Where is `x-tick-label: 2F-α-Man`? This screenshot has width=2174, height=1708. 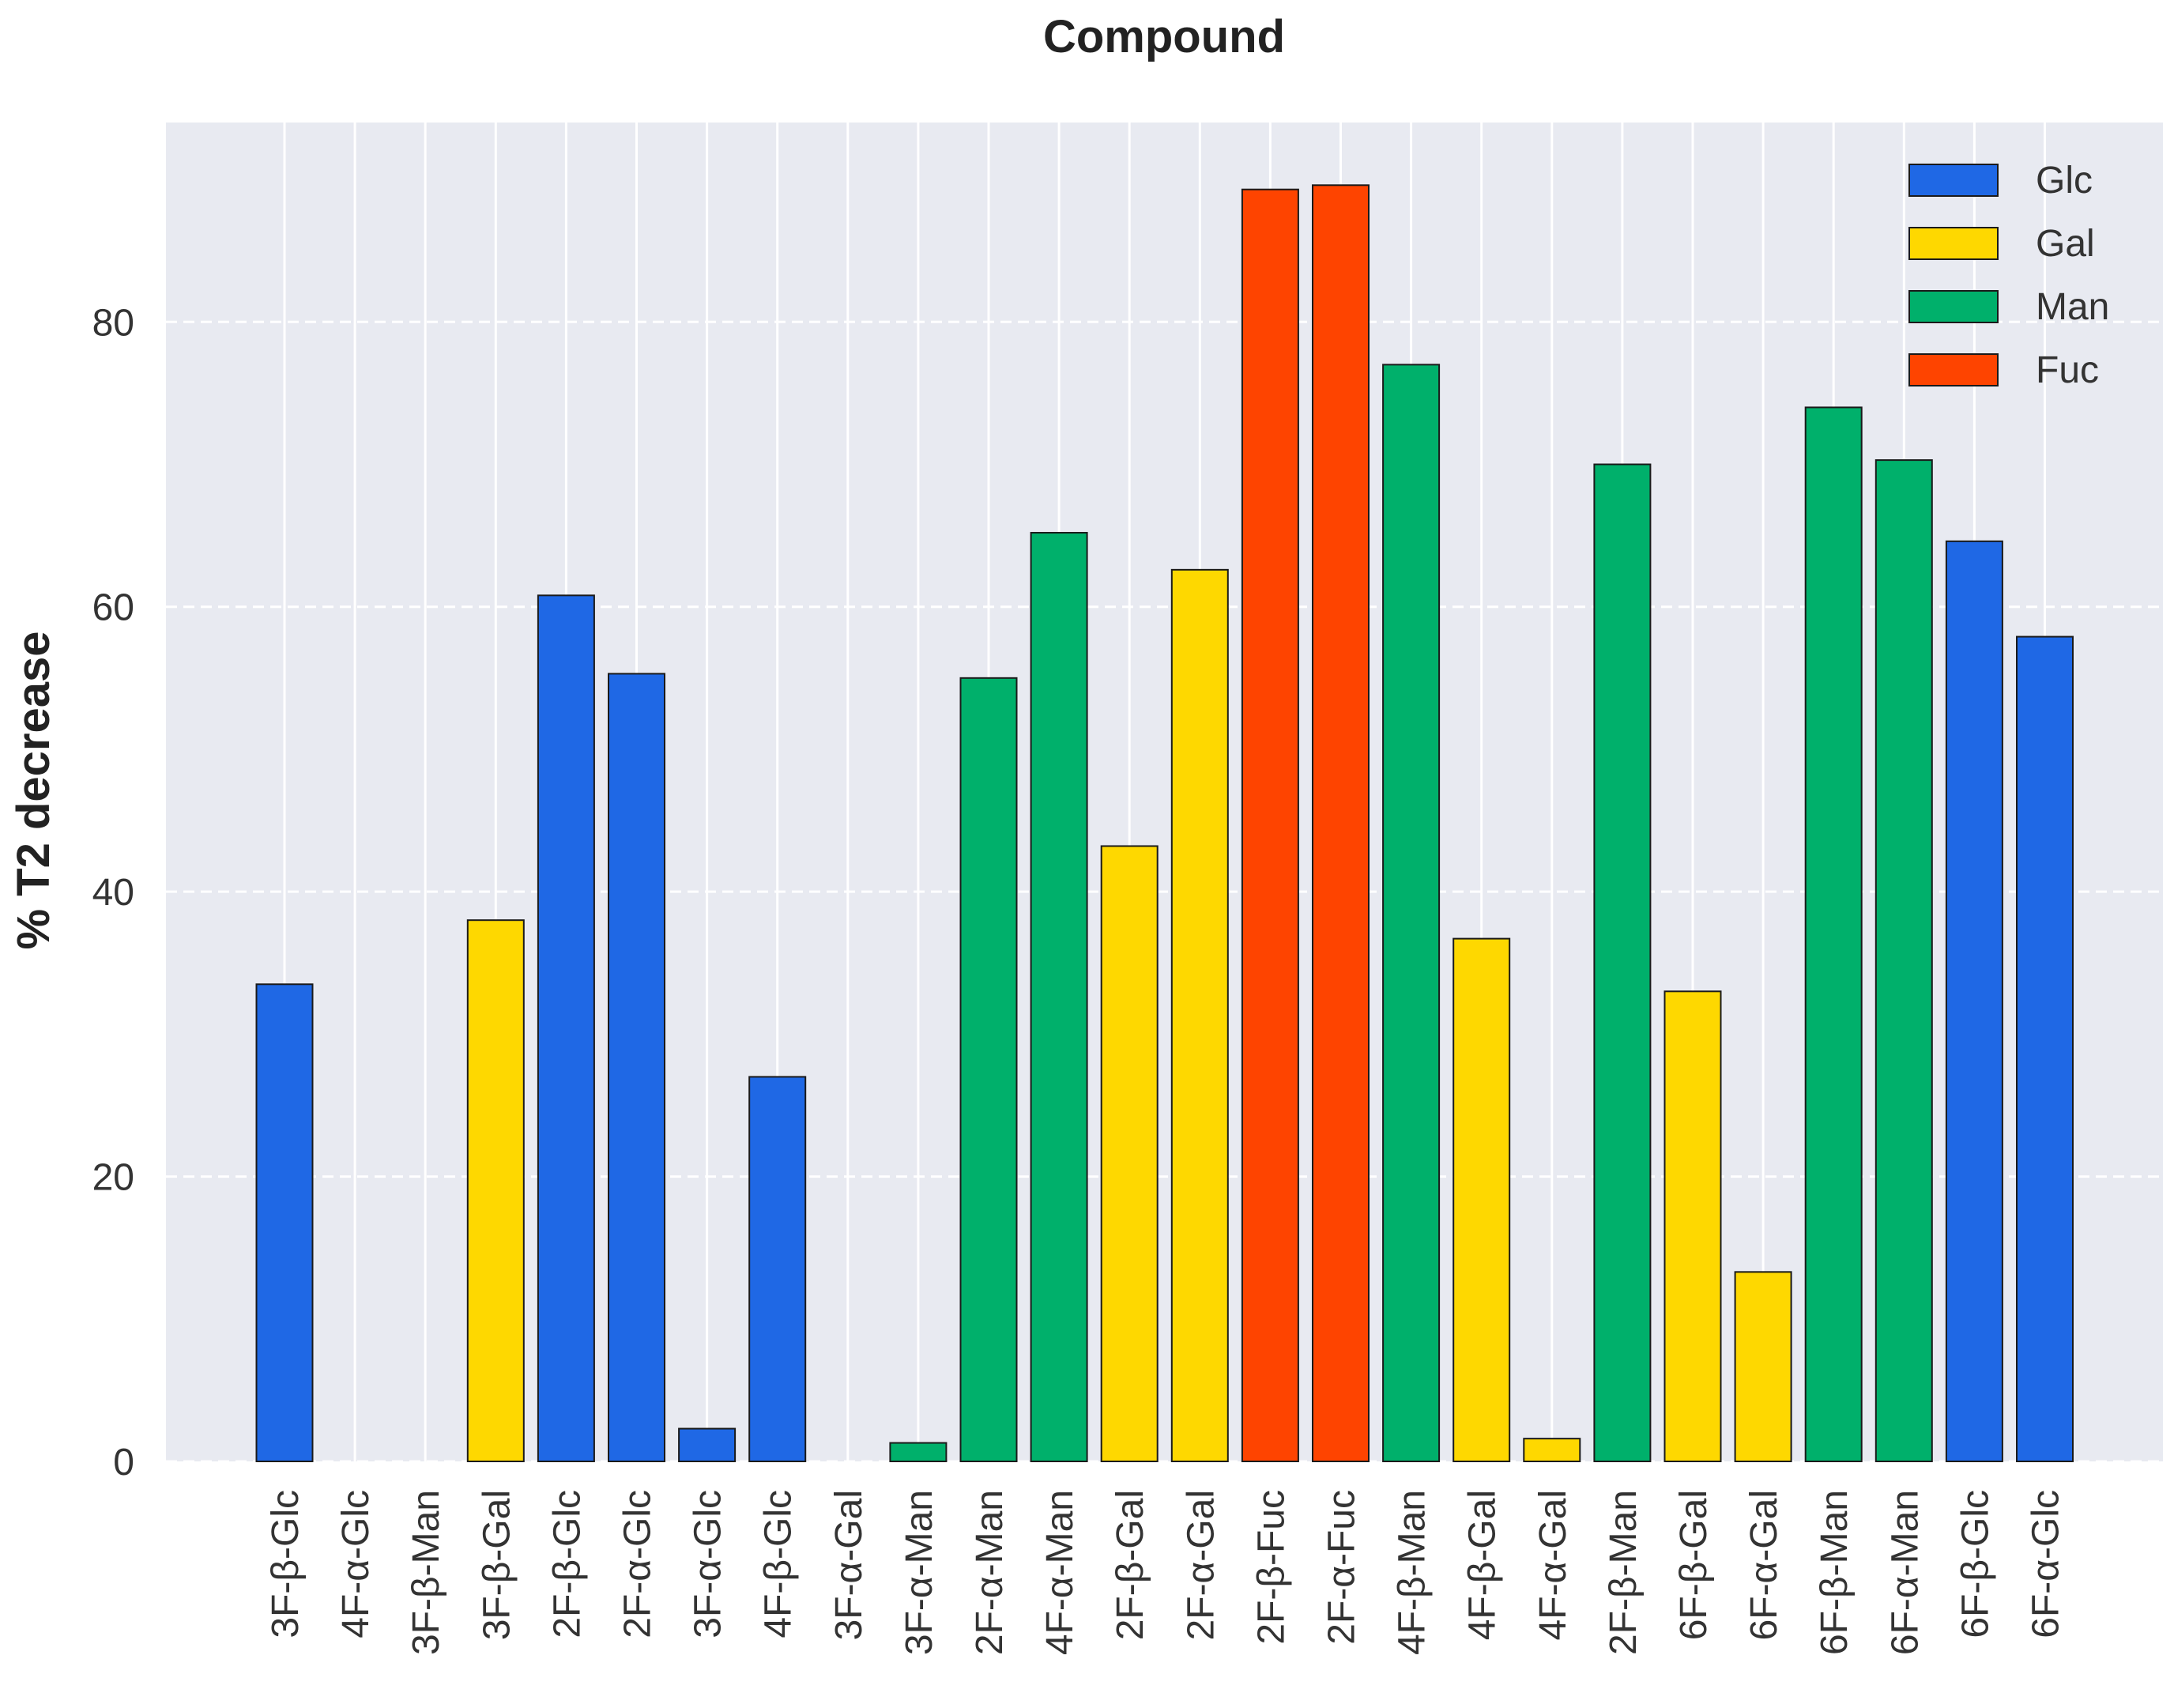
x-tick-label: 2F-α-Man is located at coordinates (990, 1572).